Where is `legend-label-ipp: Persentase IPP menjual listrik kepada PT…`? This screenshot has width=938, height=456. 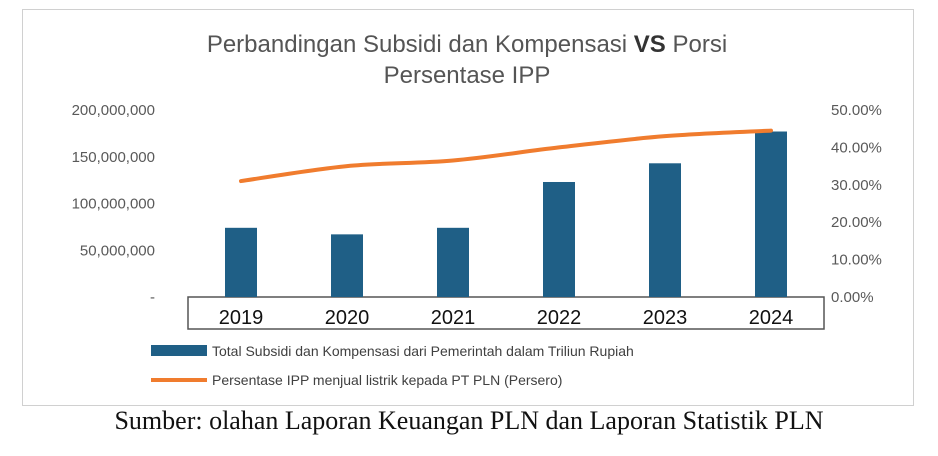
legend-label-ipp: Persentase IPP menjual listrik kepada PT… is located at coordinates (387, 380).